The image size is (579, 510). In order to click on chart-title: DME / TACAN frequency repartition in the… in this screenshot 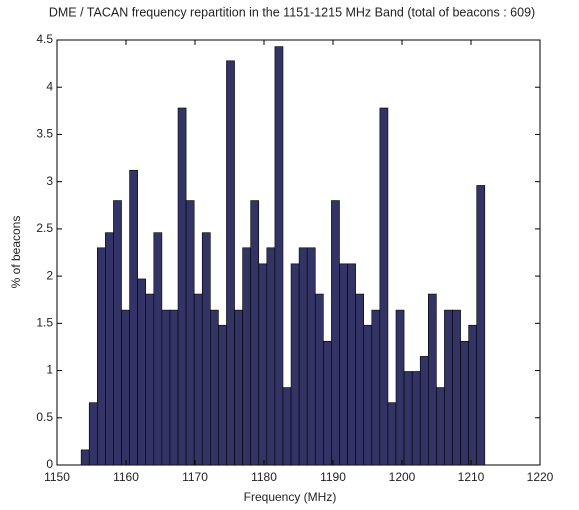, I will do `click(292, 12)`.